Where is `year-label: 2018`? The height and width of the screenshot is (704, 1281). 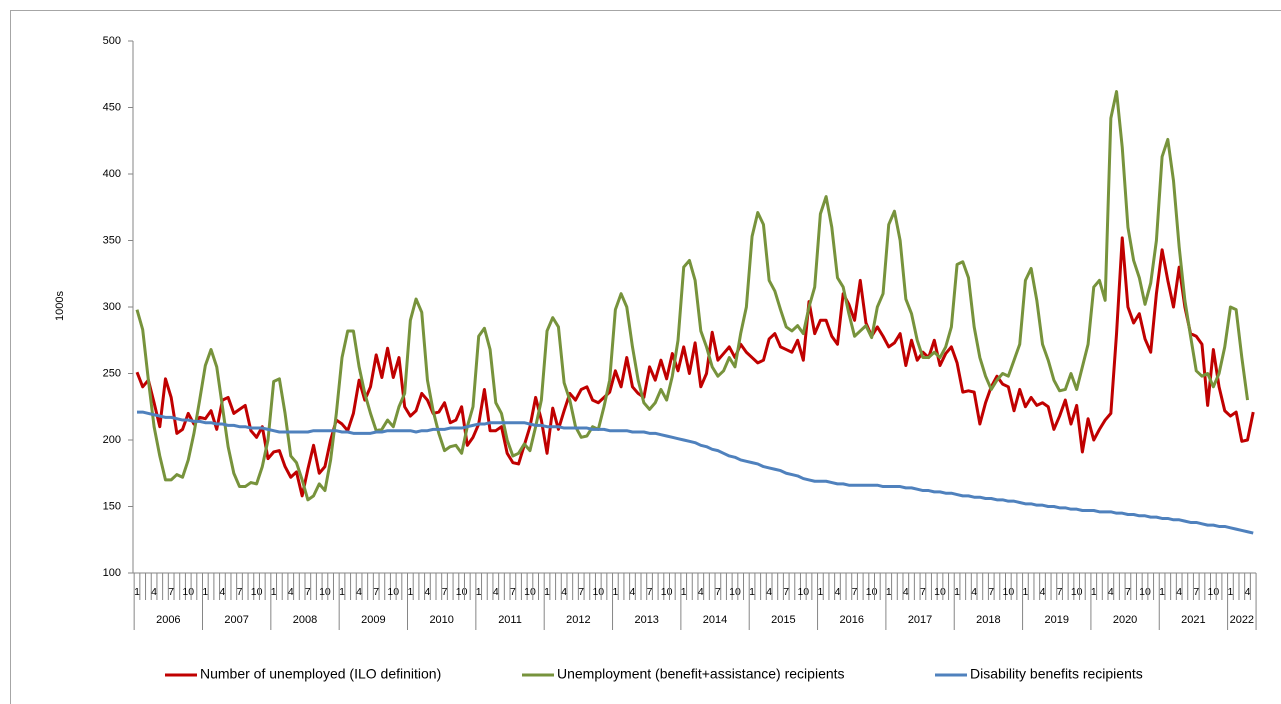
year-label: 2018 is located at coordinates (988, 620).